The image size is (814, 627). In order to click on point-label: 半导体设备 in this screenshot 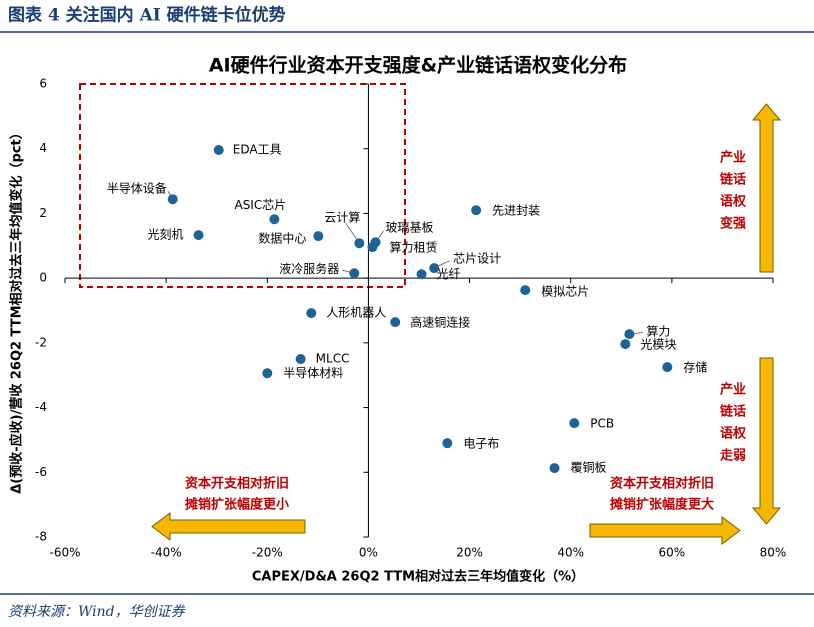, I will do `click(137, 189)`.